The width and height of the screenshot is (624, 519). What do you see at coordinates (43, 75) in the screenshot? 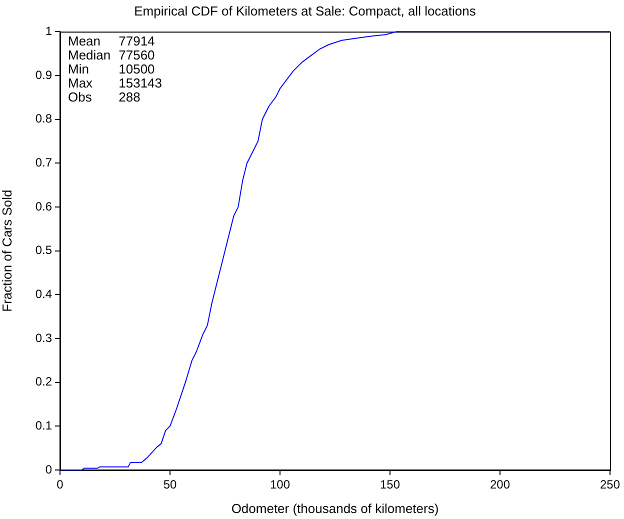
I see `y-tick-label: 0.9` at bounding box center [43, 75].